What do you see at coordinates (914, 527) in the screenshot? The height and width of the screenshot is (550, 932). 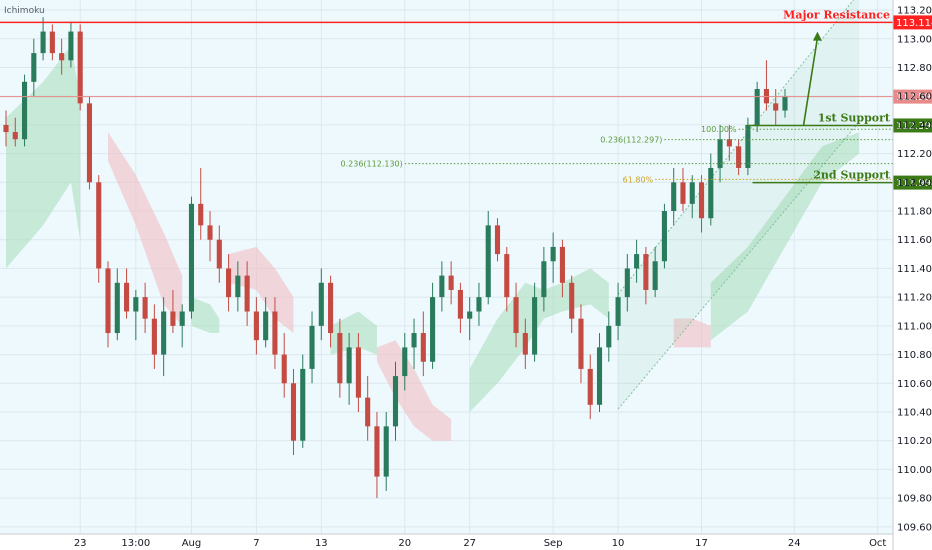 I see `price-tick-label: 109.600` at bounding box center [914, 527].